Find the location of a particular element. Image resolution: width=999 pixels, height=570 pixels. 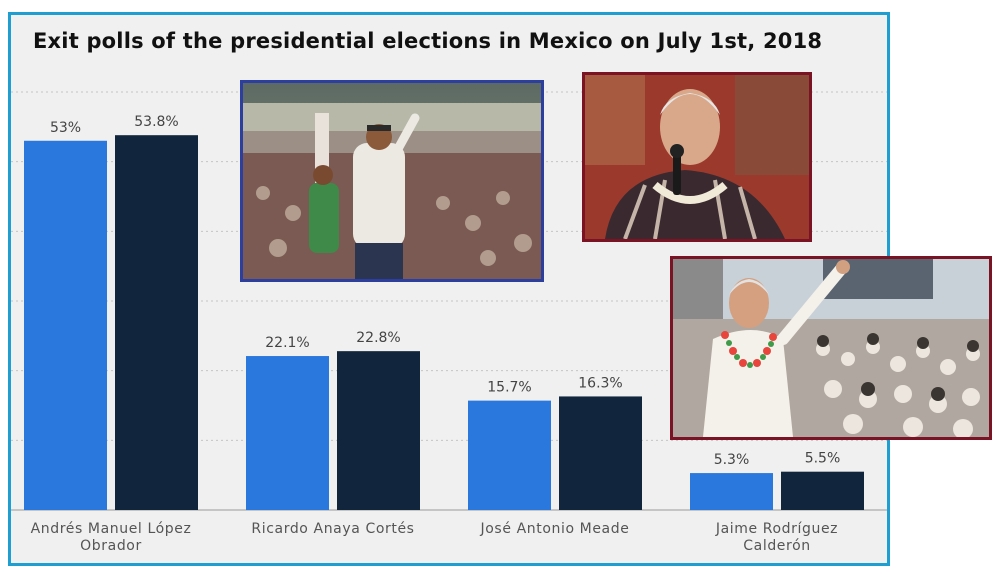

data-label: 16.3% is located at coordinates (600, 383).